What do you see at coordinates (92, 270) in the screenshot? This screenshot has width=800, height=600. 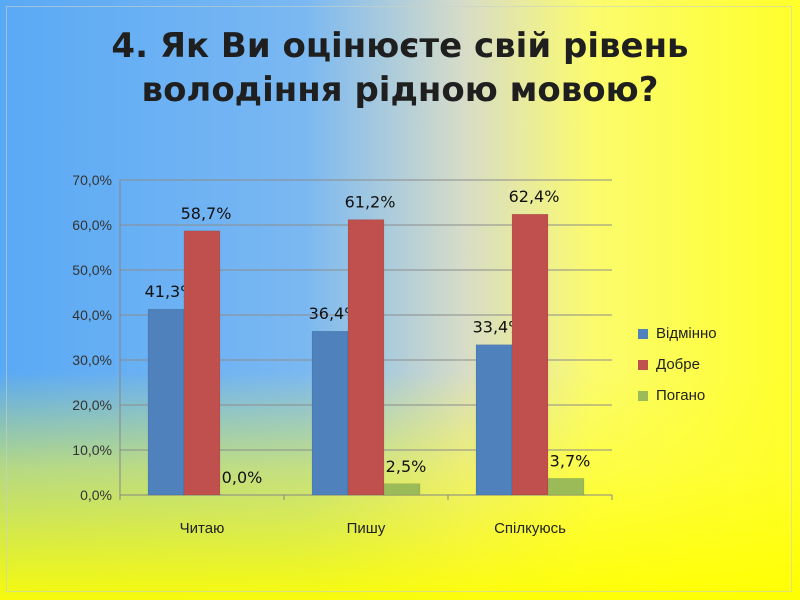 I see `y-tick-label: 50,0%` at bounding box center [92, 270].